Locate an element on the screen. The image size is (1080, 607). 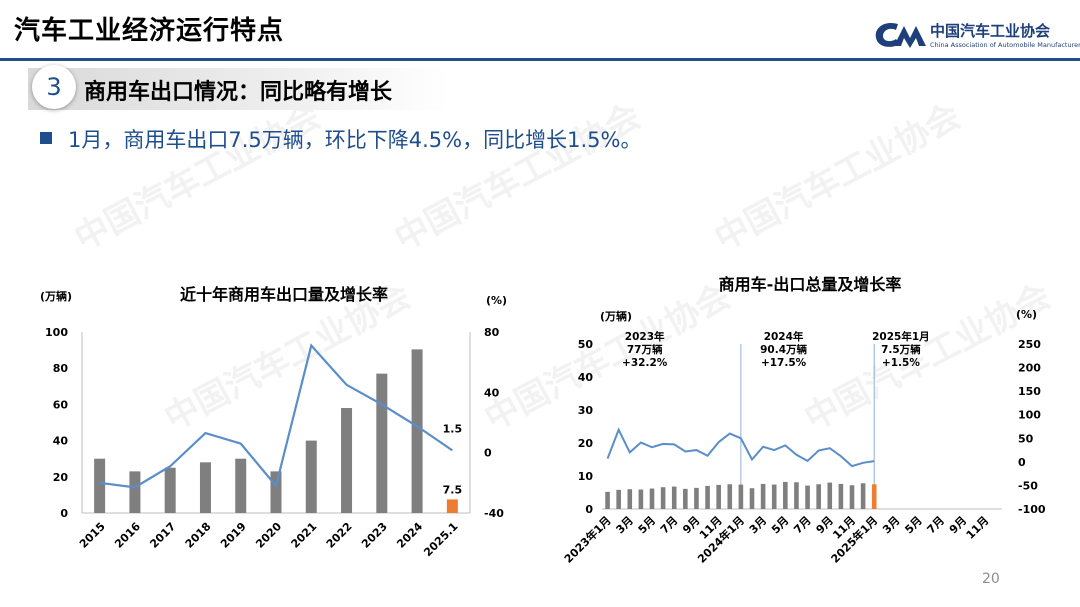
bar-data-label: 7.5 is located at coordinates (453, 489).